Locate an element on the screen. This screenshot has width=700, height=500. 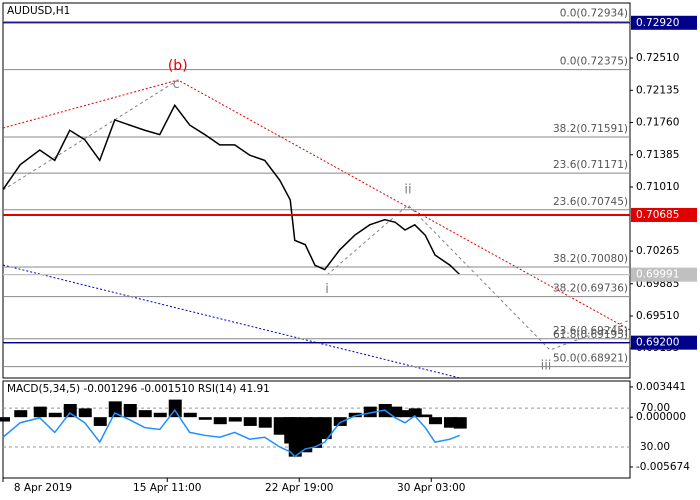
x-tick-label: 22 Apr 19:00 is located at coordinates (299, 488).